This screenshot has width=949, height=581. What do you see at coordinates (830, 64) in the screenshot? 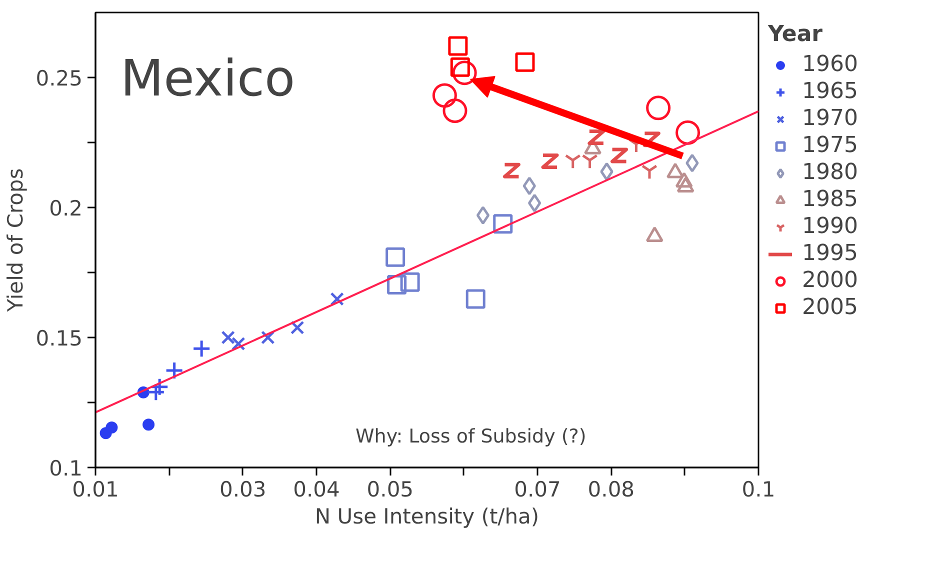
I see `legend-label: 1960` at bounding box center [830, 64].